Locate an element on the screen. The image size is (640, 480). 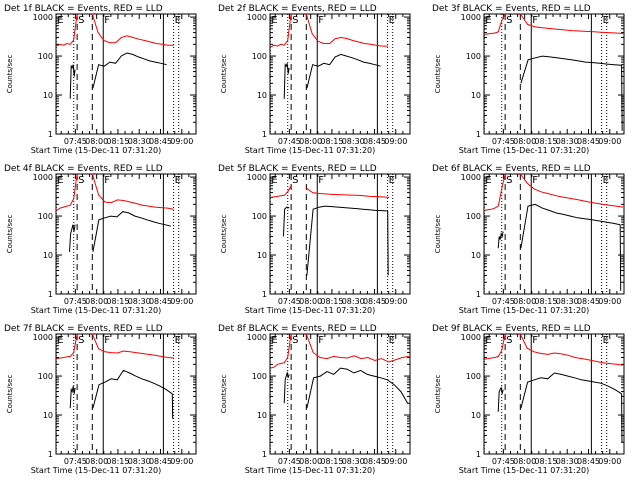
panel-title: Det 7f BLACK = Events, RED = LLD is located at coordinates (83, 329).